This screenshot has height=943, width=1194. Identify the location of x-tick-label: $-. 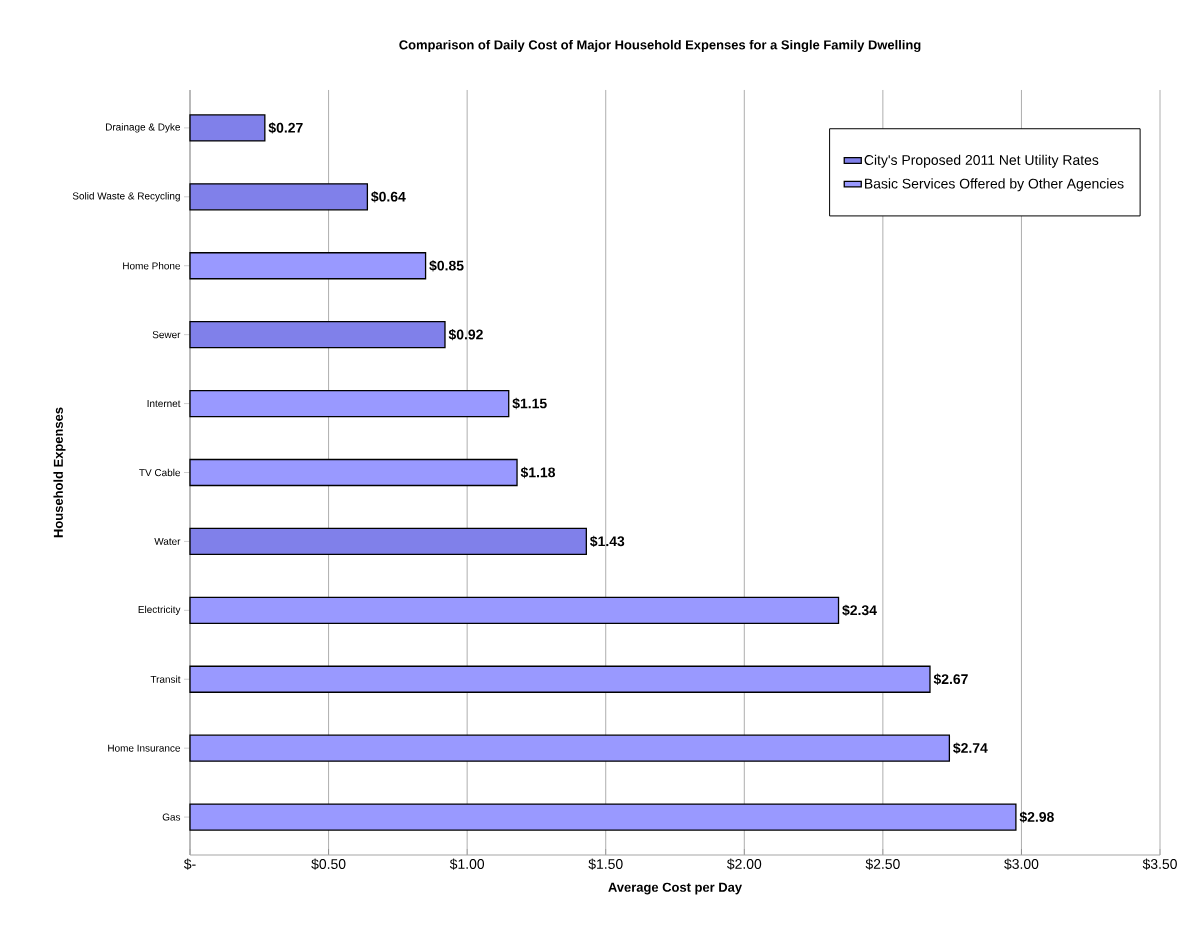
(189, 864).